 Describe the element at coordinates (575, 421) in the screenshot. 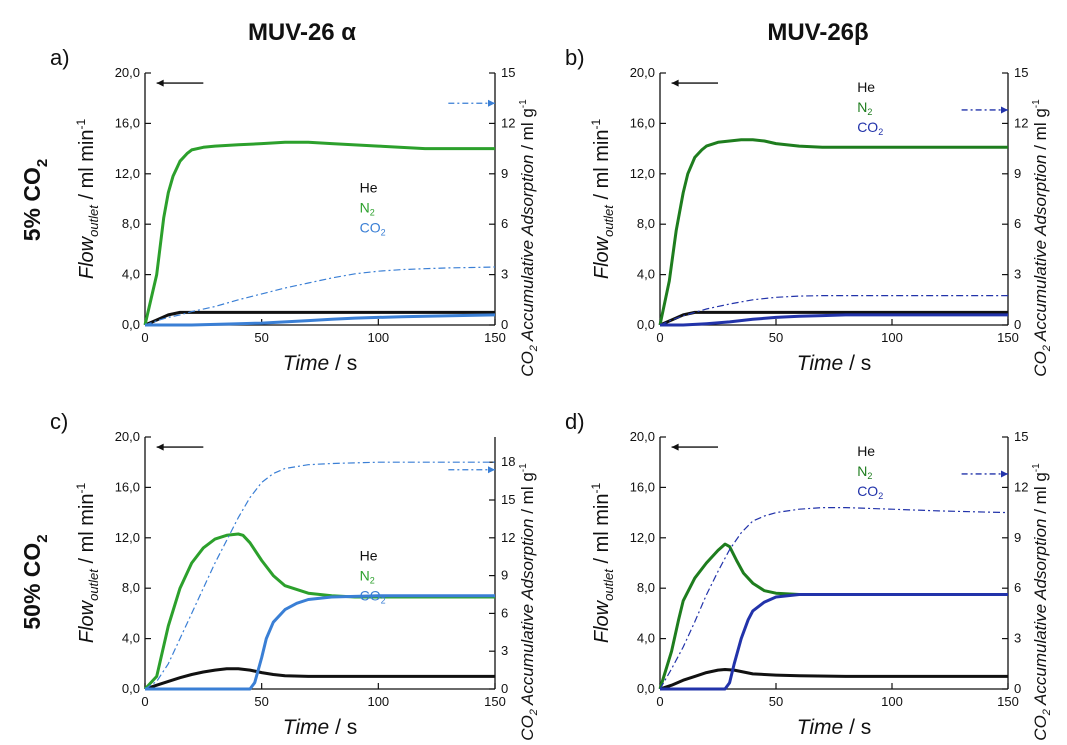

I see `panel-label: d)` at that location.